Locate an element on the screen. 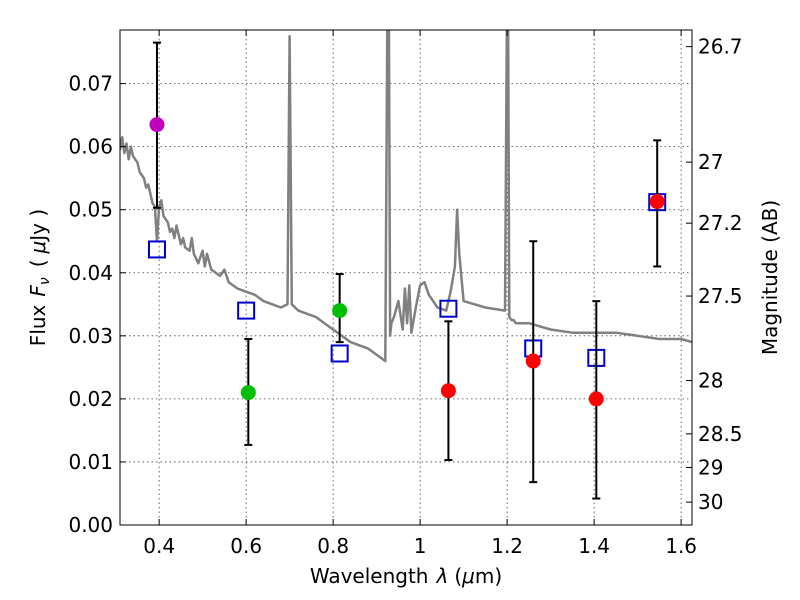  x-tick-label: 0.4 is located at coordinates (159, 546).